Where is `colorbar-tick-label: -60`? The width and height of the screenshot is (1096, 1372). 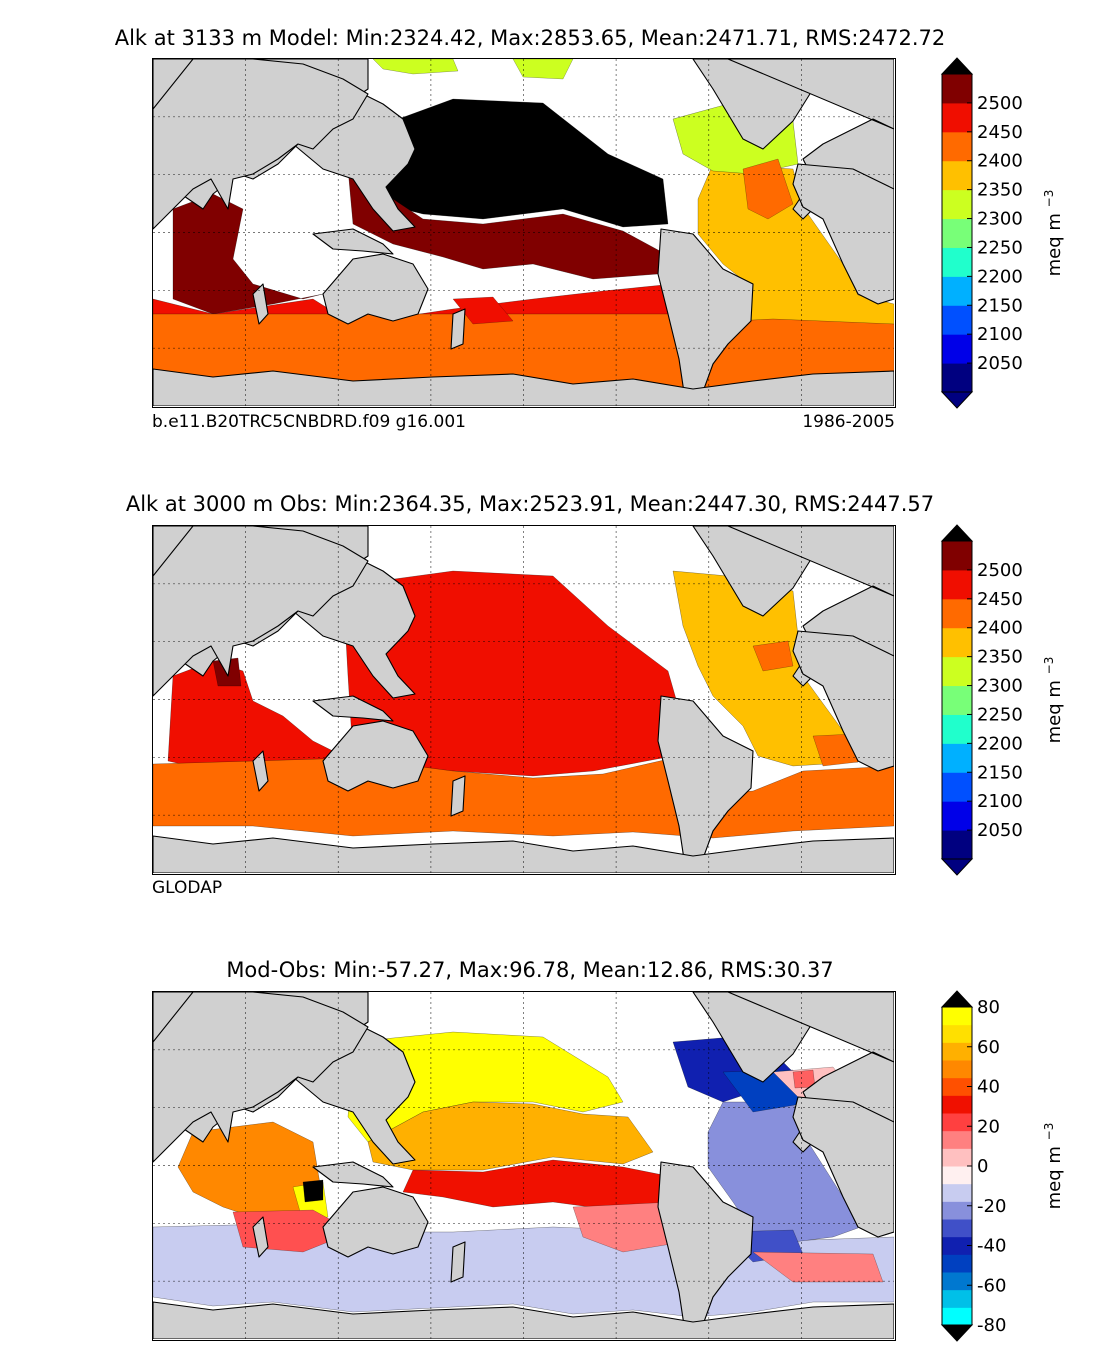
colorbar-tick-label: -60 is located at coordinates (991, 1285).